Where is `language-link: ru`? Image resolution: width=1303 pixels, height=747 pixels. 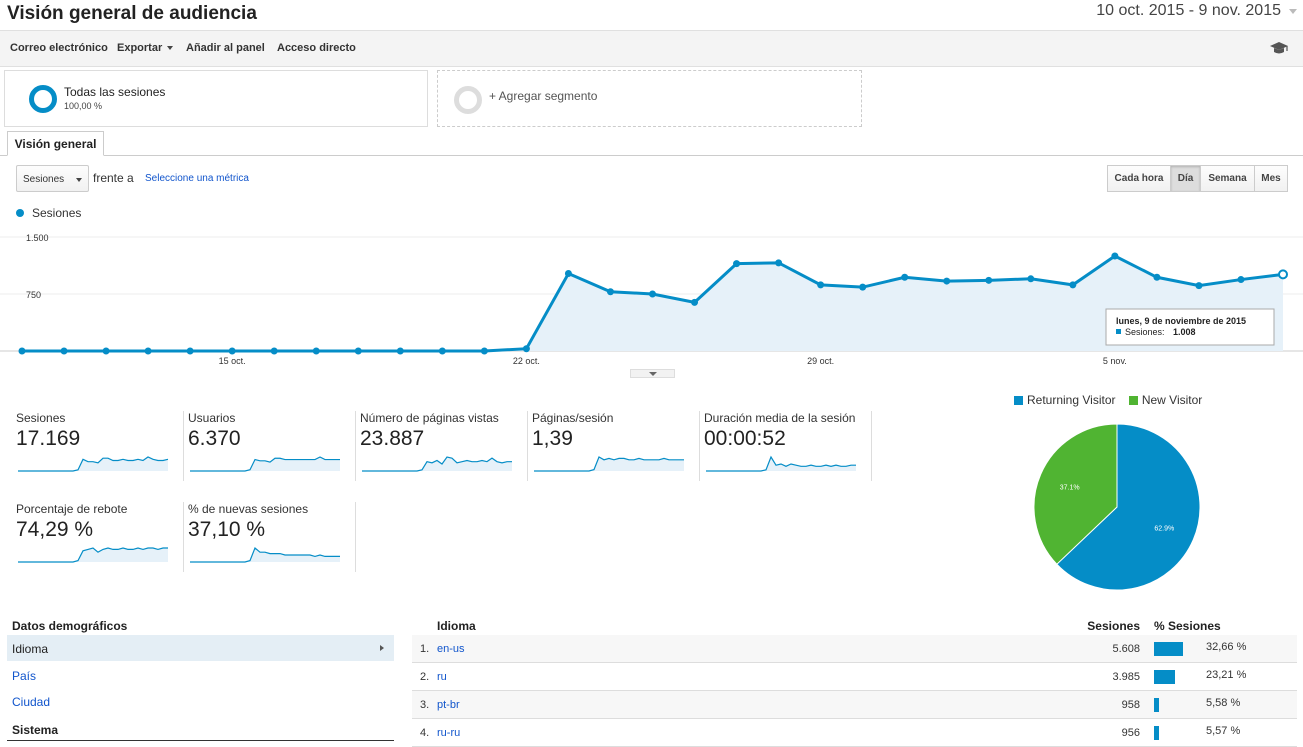
language-link: ru is located at coordinates (442, 677).